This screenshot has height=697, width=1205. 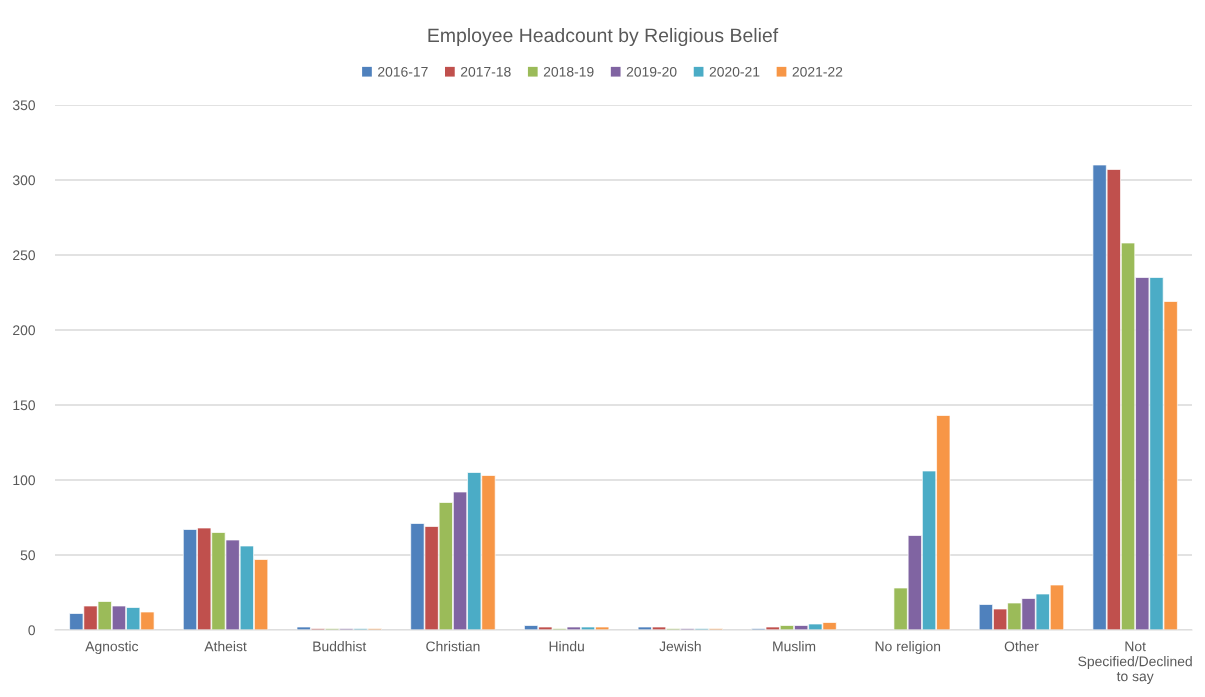 What do you see at coordinates (24, 105) in the screenshot?
I see `y-tick-label: 350` at bounding box center [24, 105].